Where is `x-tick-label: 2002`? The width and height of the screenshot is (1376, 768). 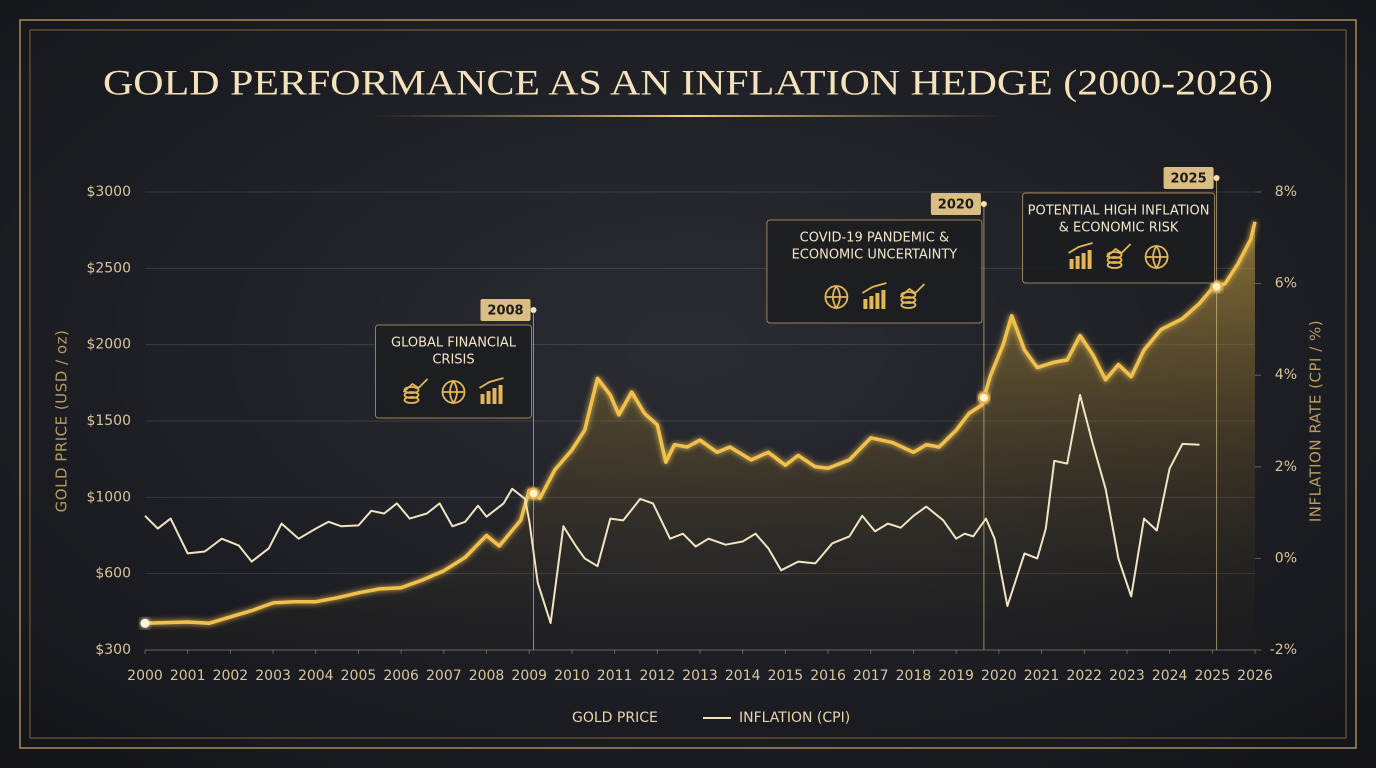 x-tick-label: 2002 is located at coordinates (231, 676).